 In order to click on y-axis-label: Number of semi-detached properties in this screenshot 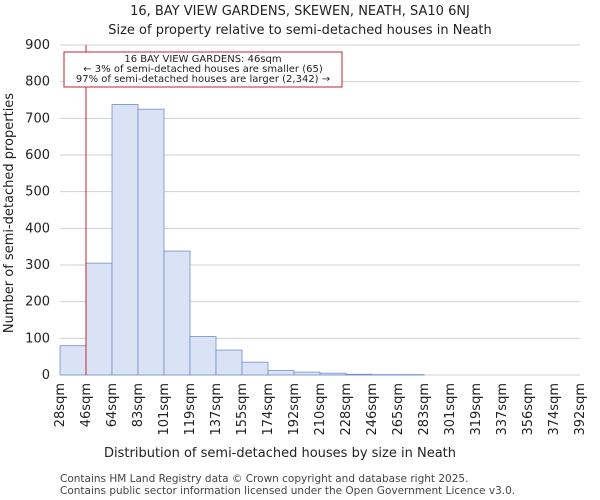, I will do `click(9, 213)`.